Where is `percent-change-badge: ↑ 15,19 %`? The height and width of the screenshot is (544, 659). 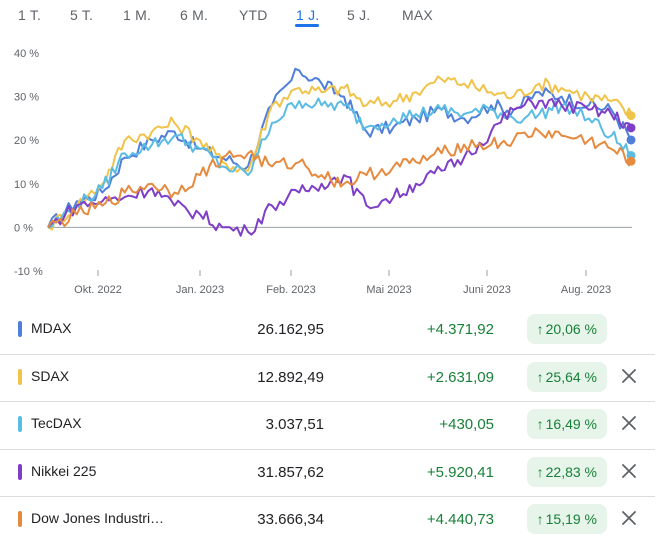 percent-change-badge: ↑ 15,19 % is located at coordinates (566, 519).